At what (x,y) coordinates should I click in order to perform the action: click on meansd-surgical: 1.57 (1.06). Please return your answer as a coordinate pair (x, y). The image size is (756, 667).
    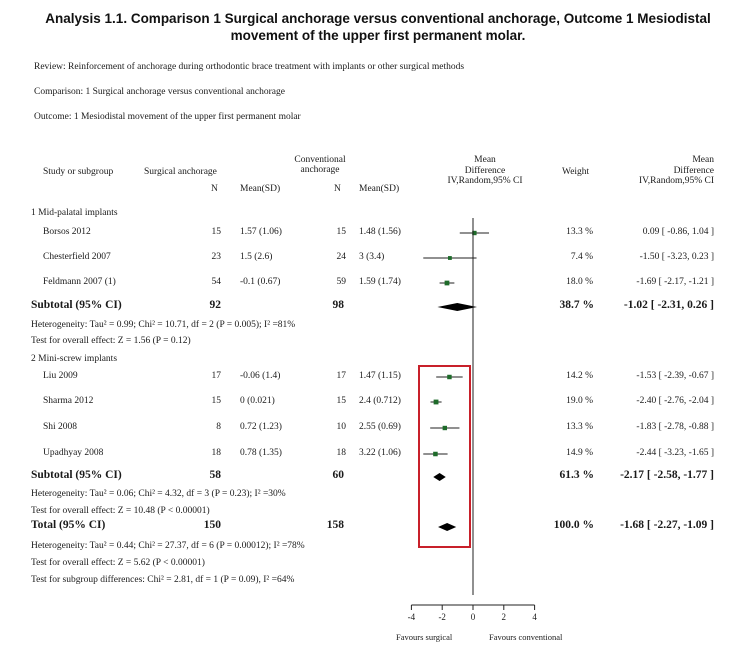
    Looking at the image, I should click on (261, 232).